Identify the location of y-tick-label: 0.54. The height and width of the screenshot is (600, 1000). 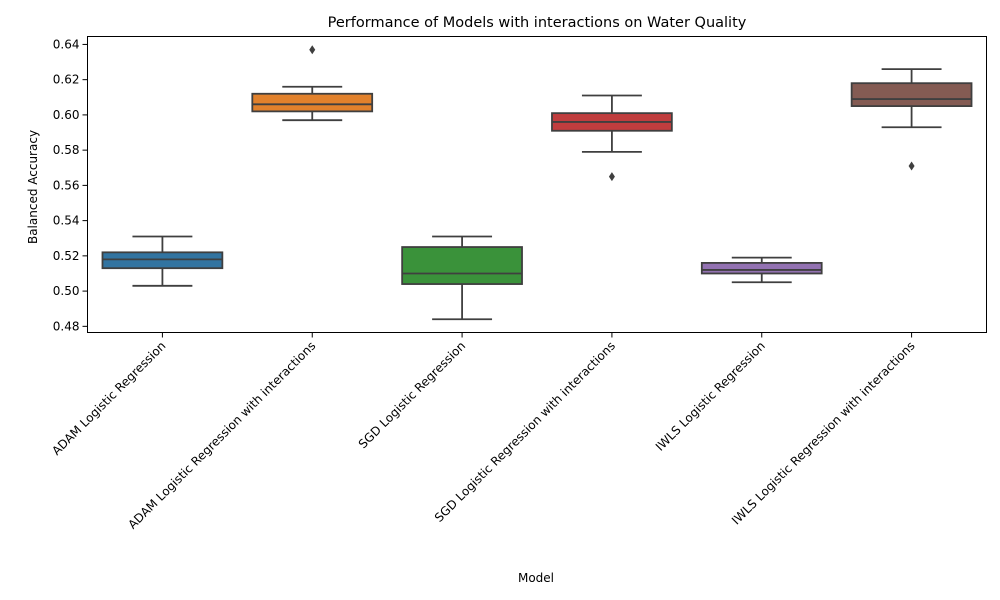
(66, 221).